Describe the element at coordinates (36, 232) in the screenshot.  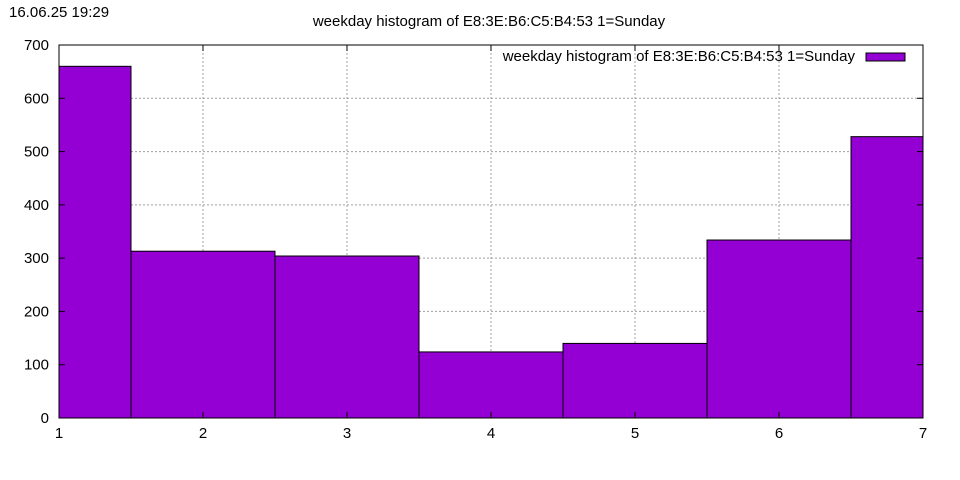
I see `y-tick-labels: 0 100 200 300 400 500 600 700` at that location.